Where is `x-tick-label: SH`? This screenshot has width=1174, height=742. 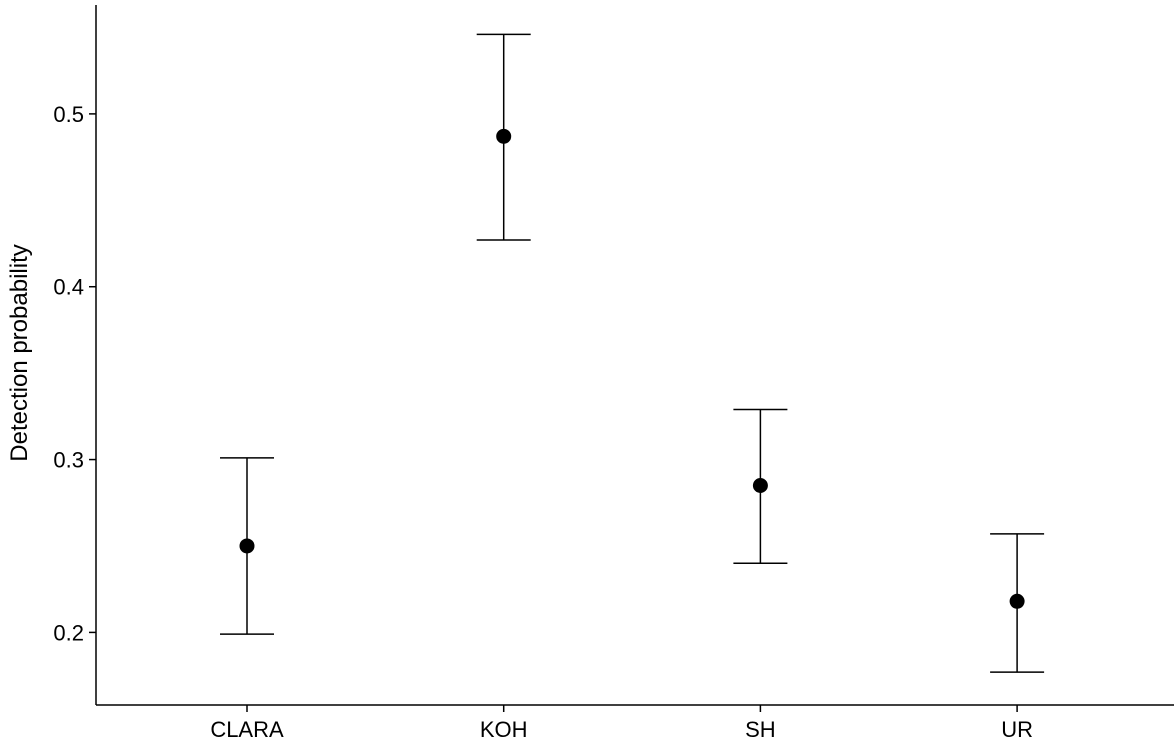 x-tick-label: SH is located at coordinates (760, 729).